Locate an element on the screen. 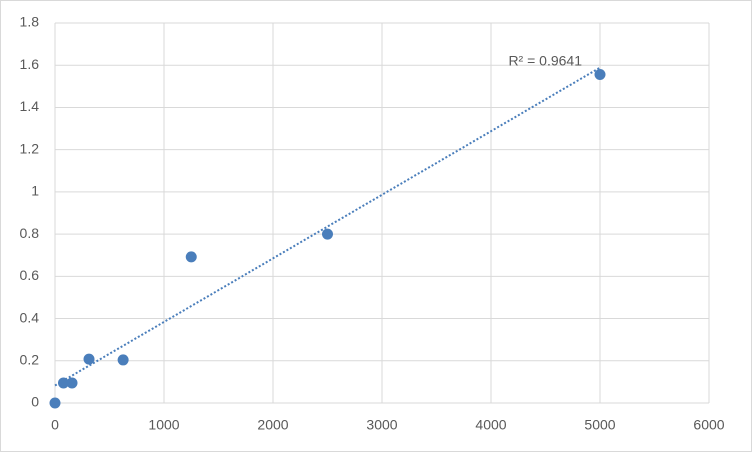 The image size is (752, 452). y-tick-label: 1.8 is located at coordinates (30, 22).